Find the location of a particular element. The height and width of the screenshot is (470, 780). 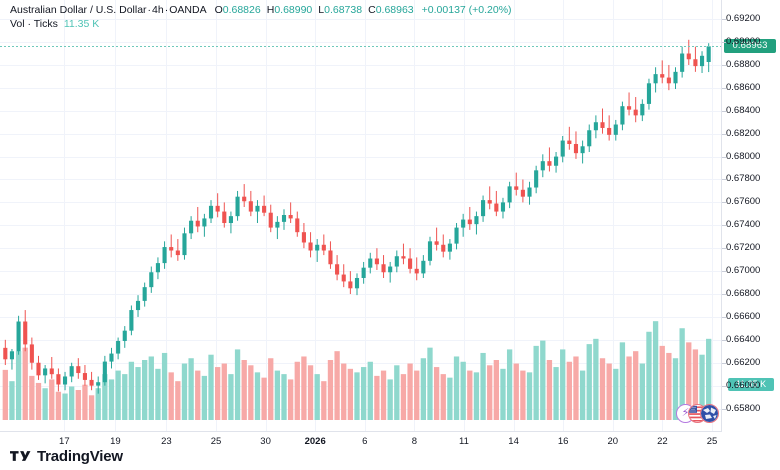

time-axis-label: 30 is located at coordinates (265, 441).